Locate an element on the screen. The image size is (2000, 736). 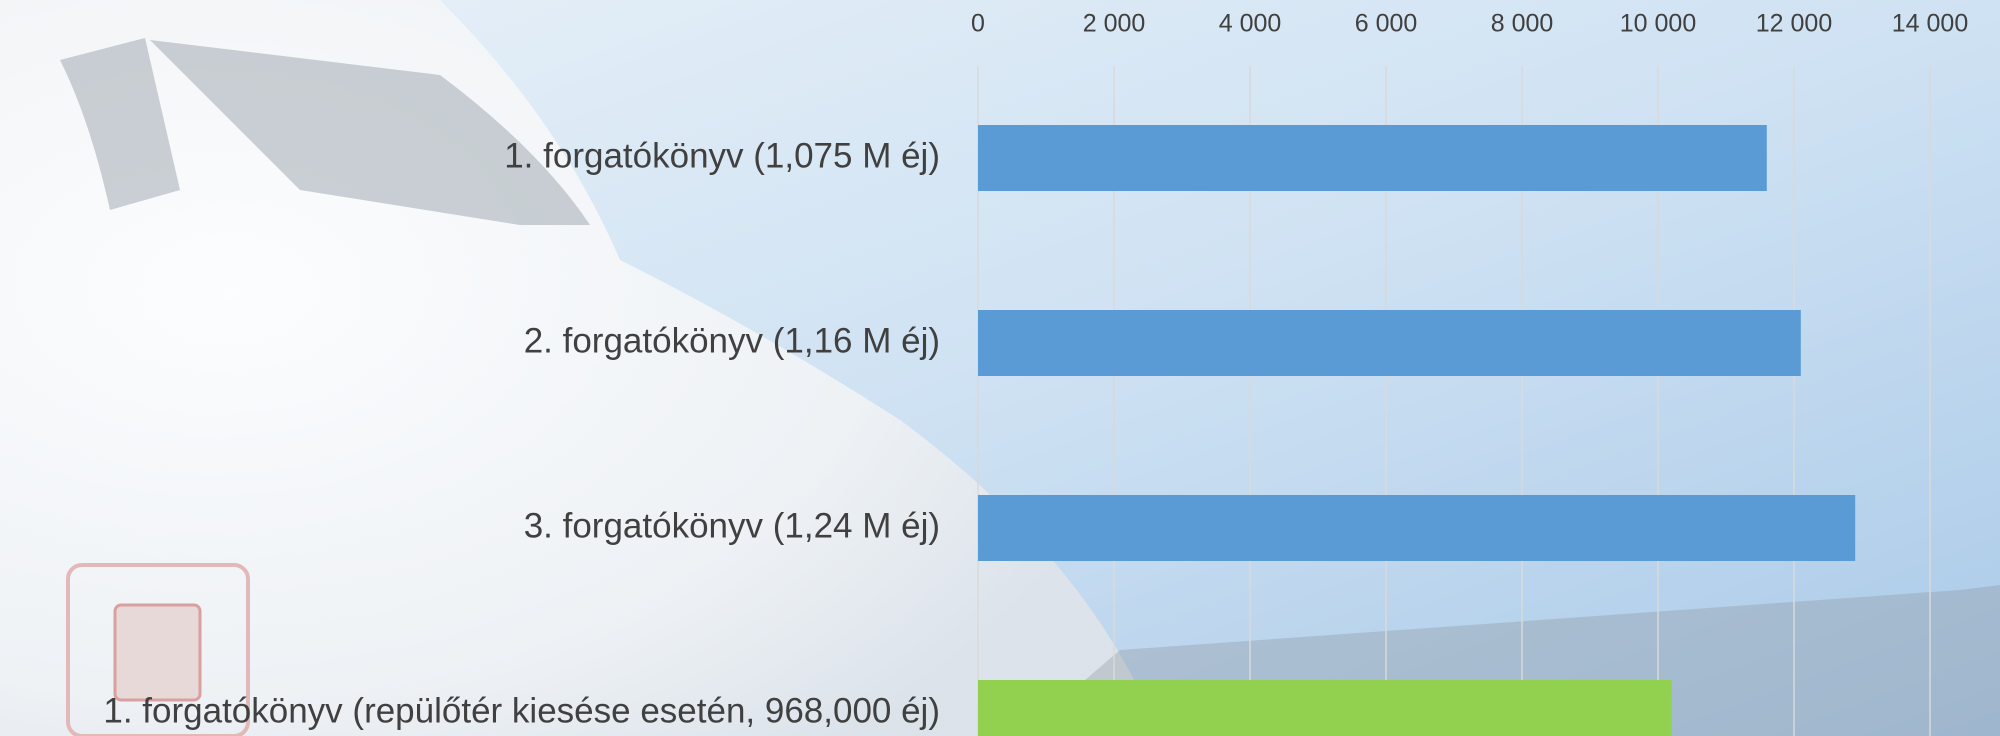
door-panel is located at coordinates (157, 652).